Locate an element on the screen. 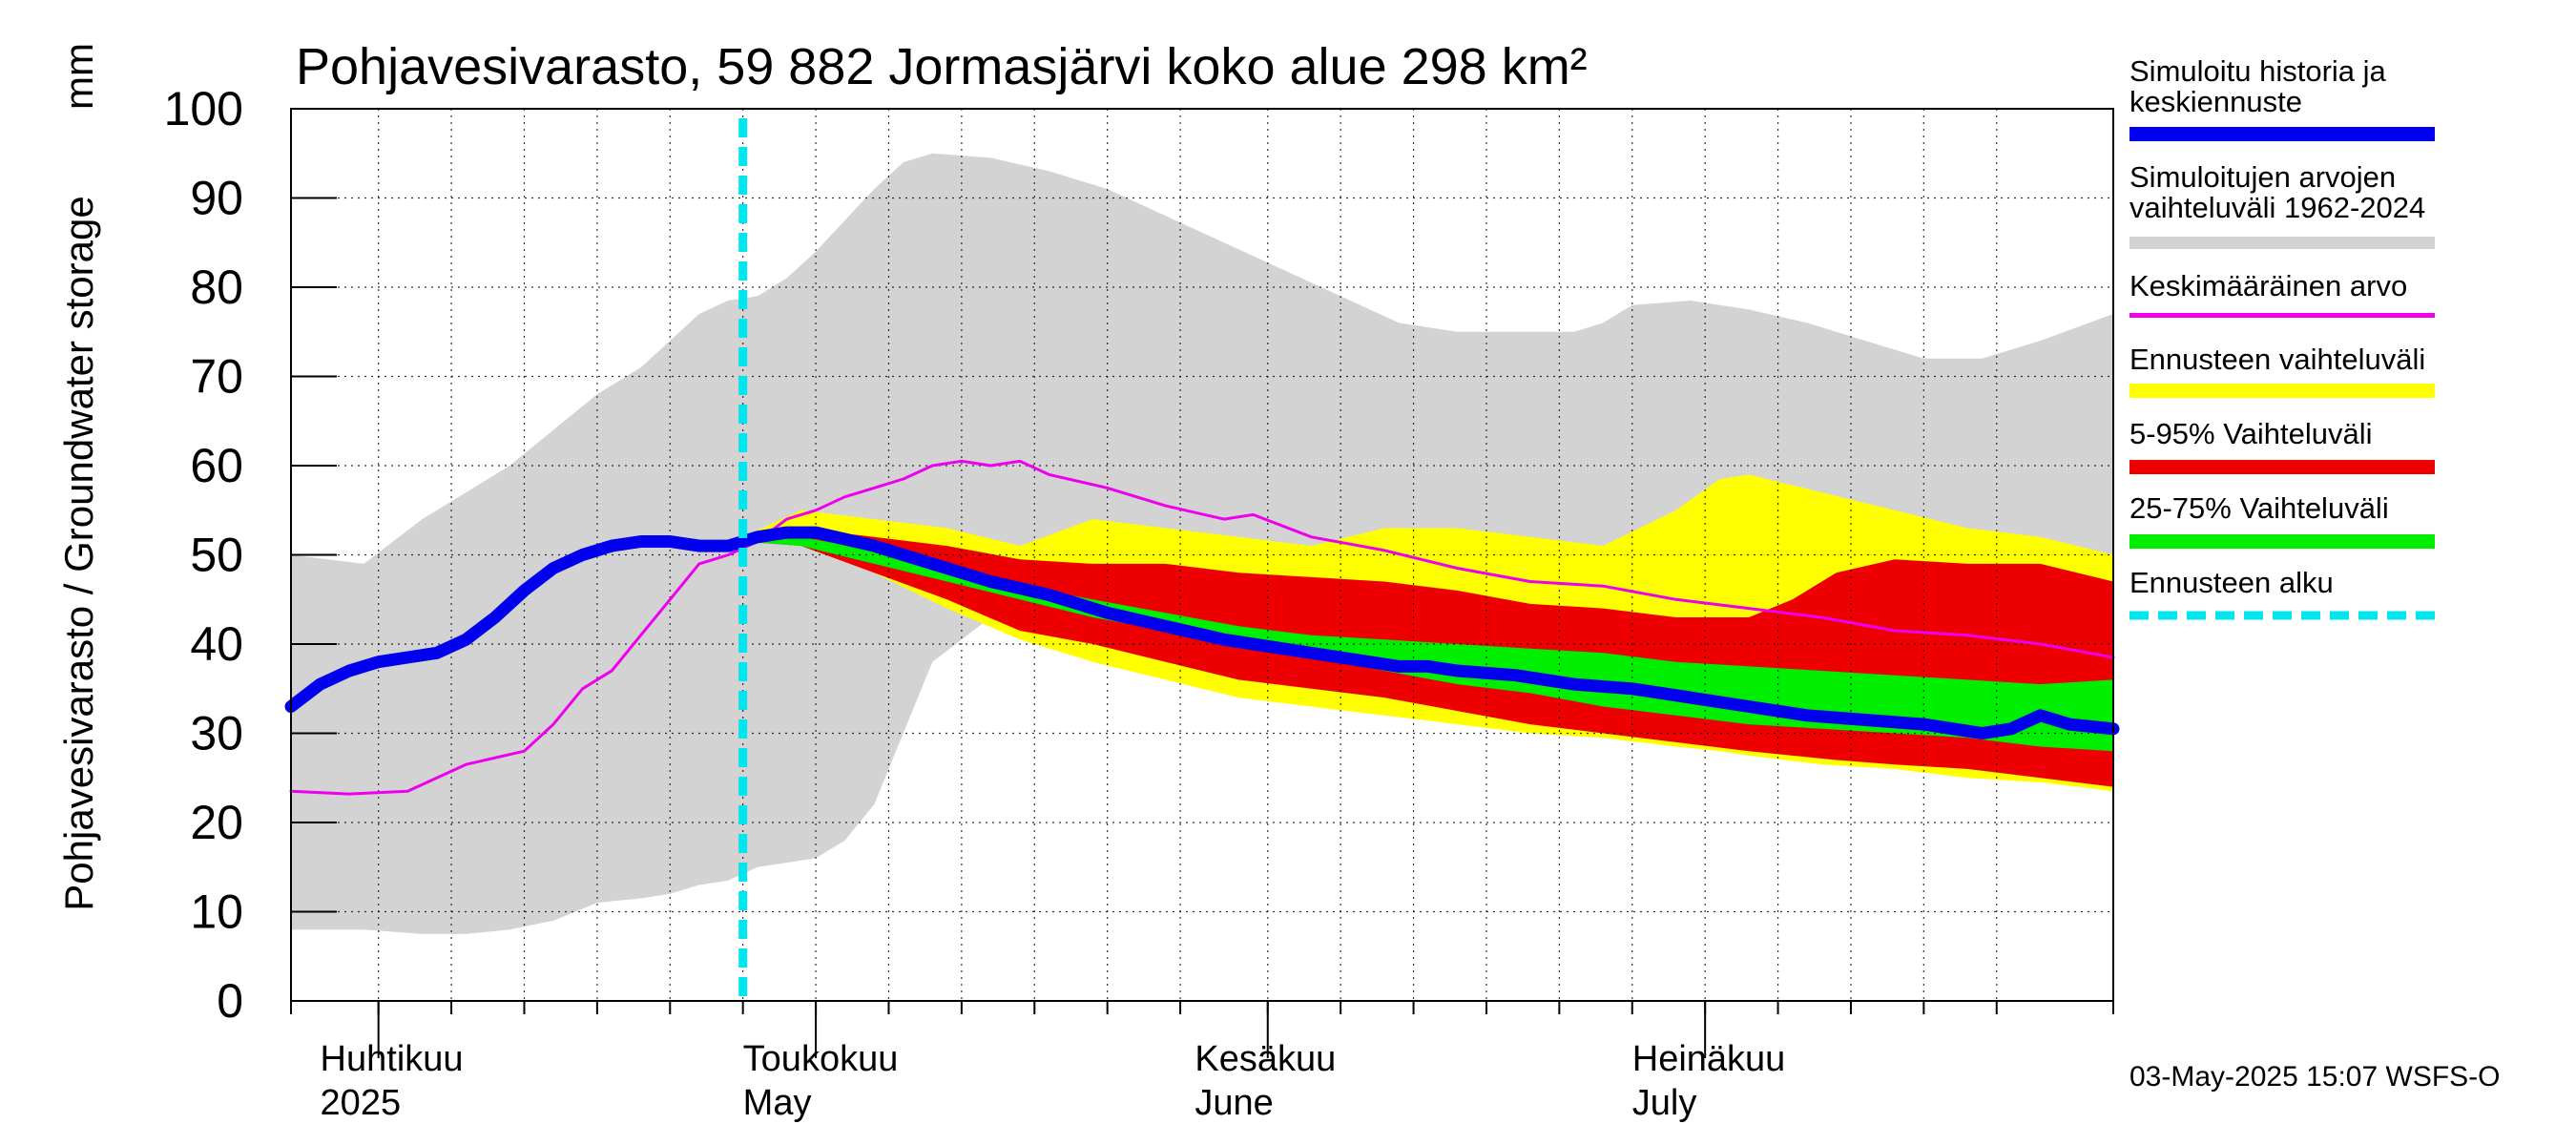 This screenshot has width=2576, height=1145. legend-label-forecast-start: Ennusteen alku is located at coordinates (2231, 583).